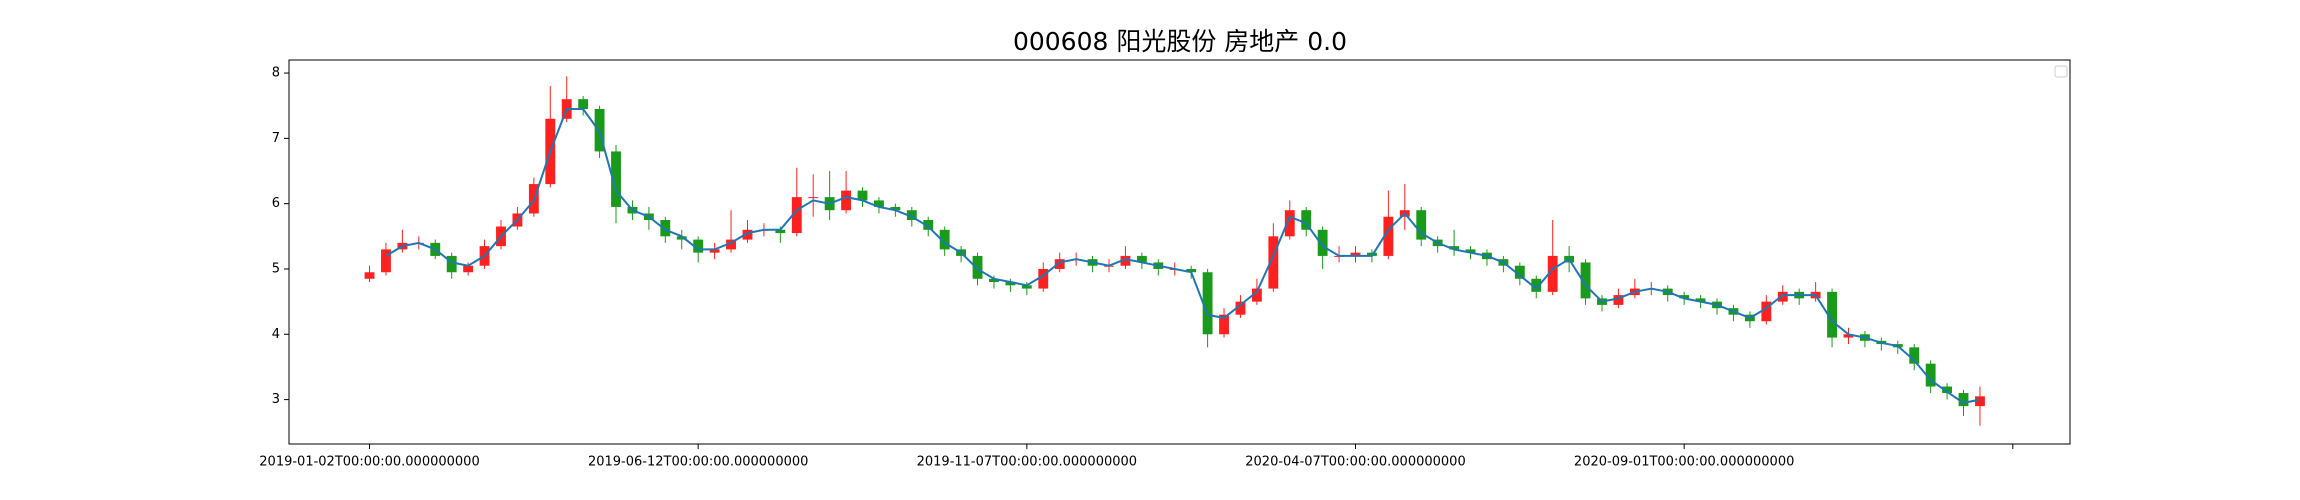  I want to click on y-tick-label: 5, so click(276, 268).